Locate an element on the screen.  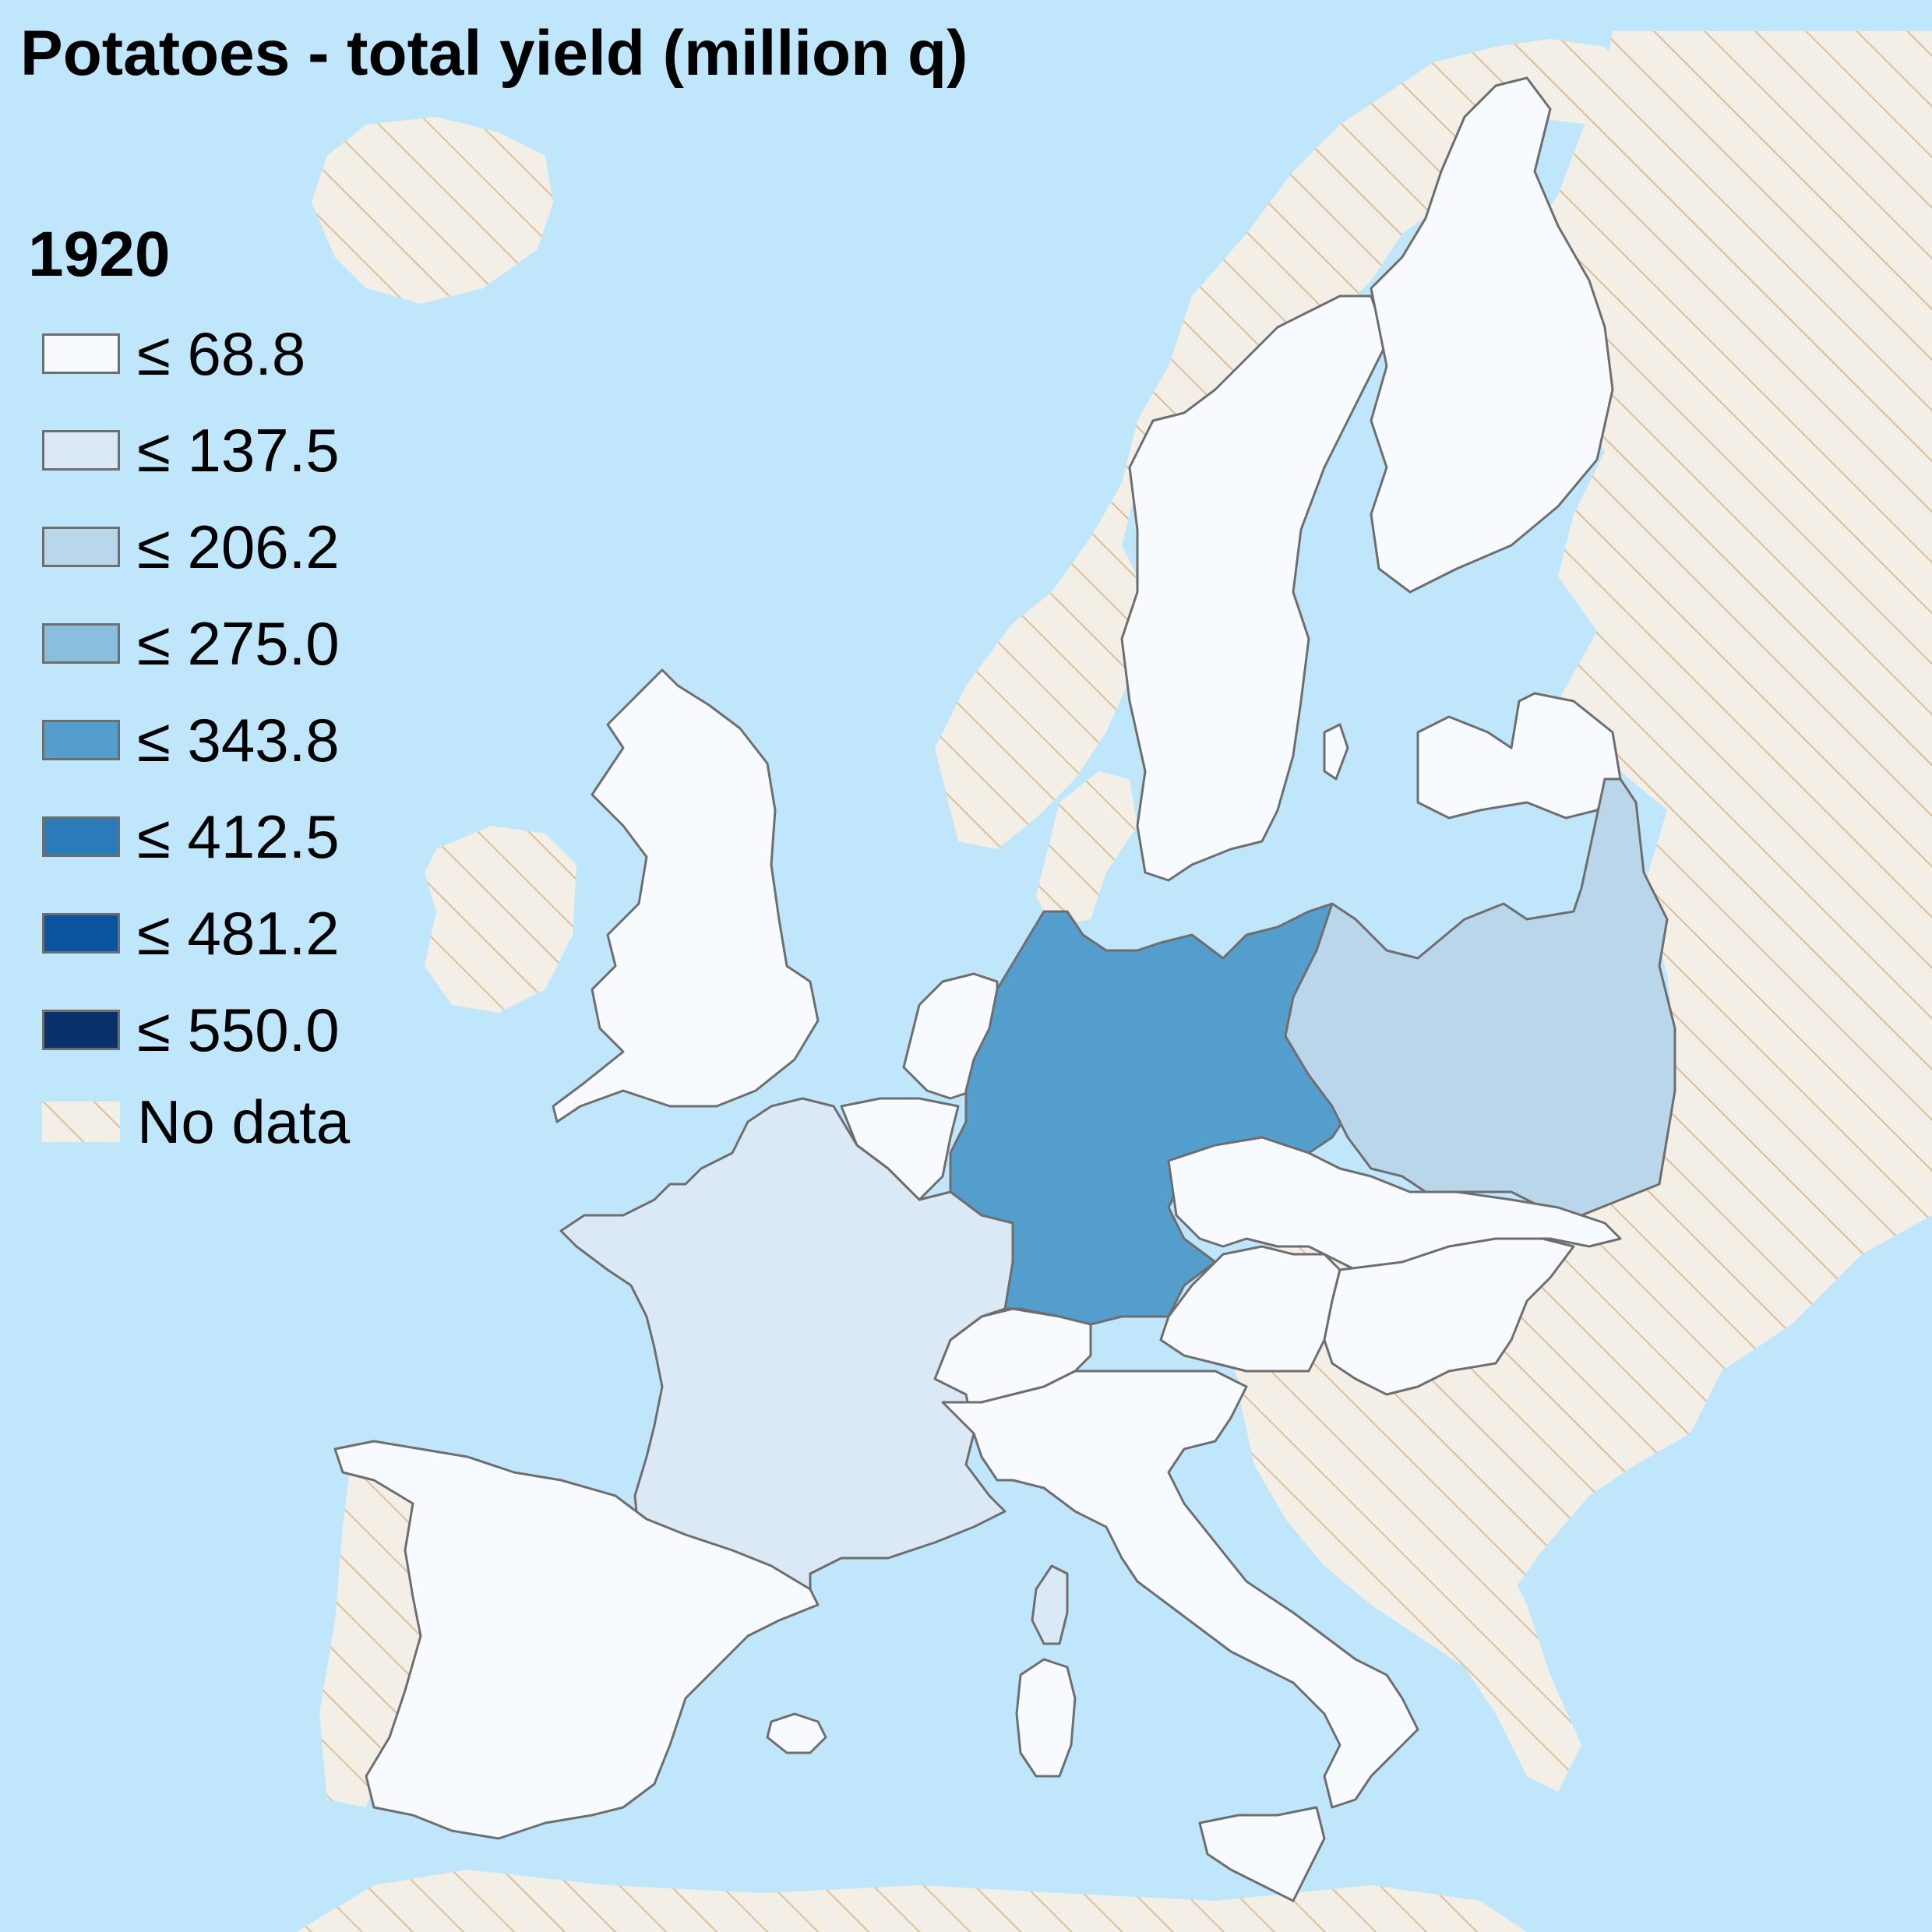
region-czechoslovakia is located at coordinates (1394, 1204).